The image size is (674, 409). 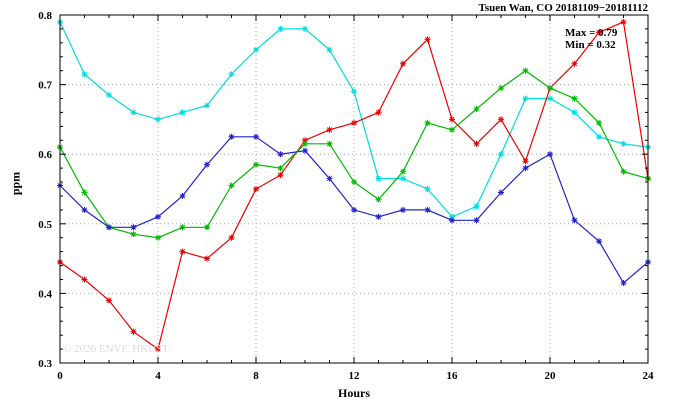 I want to click on x-axis-label: Hours, so click(x=353, y=393).